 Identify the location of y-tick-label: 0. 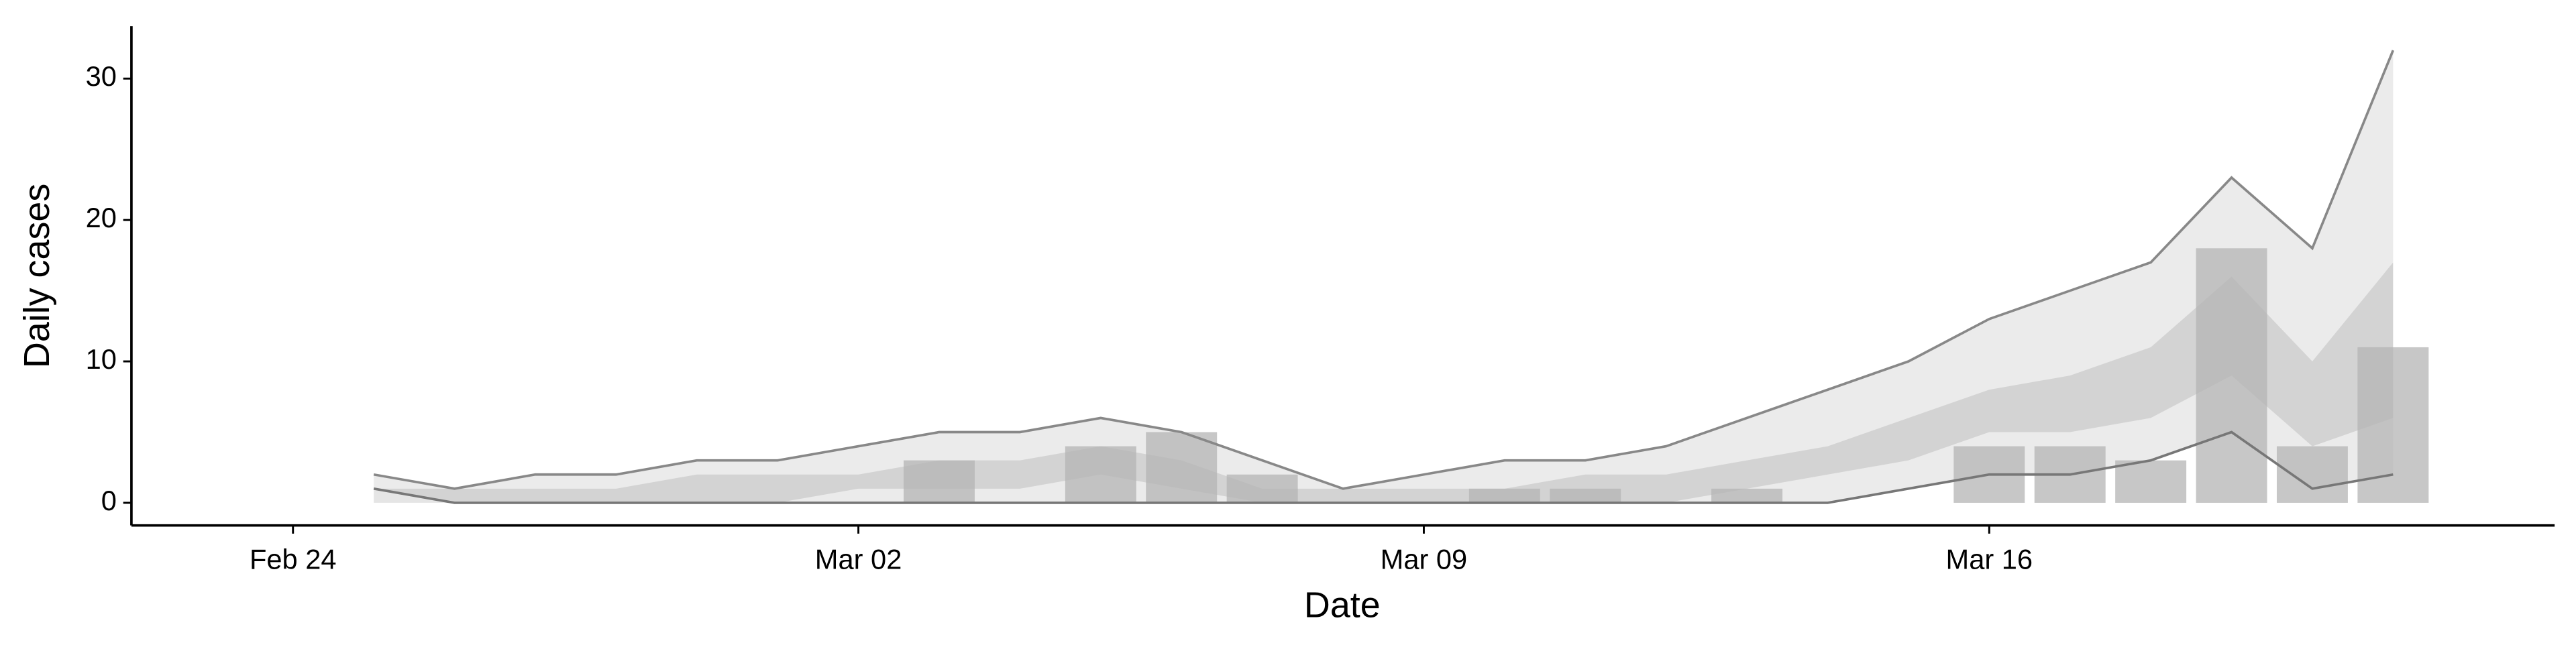
(109, 501).